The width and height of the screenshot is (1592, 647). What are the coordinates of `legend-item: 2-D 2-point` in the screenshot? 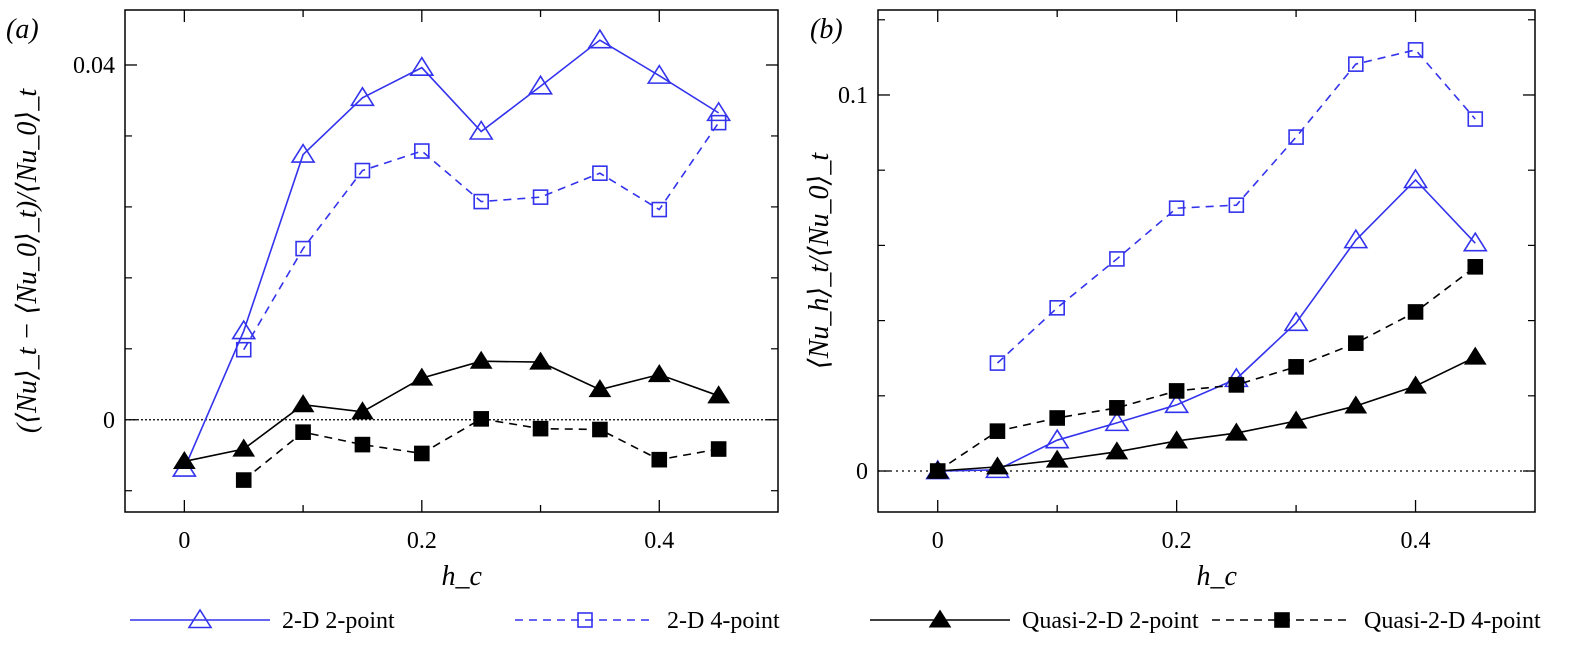 It's located at (262, 621).